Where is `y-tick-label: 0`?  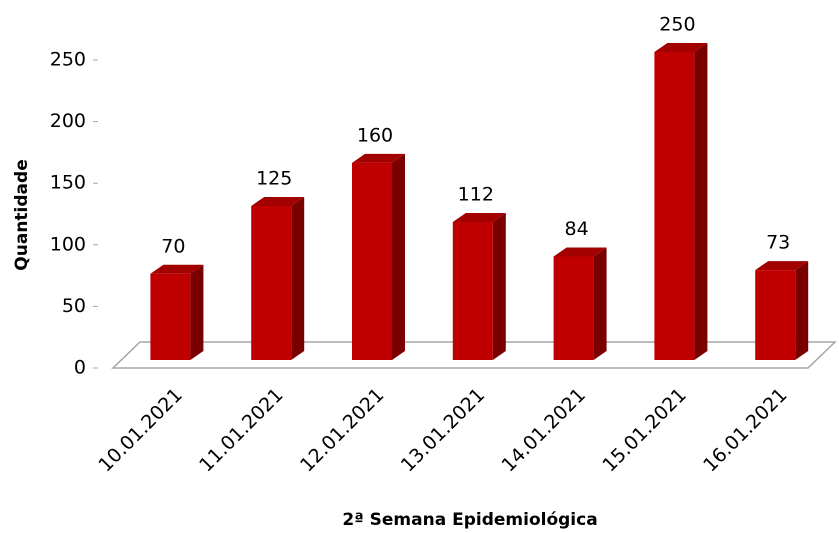 y-tick-label: 0 is located at coordinates (80, 368).